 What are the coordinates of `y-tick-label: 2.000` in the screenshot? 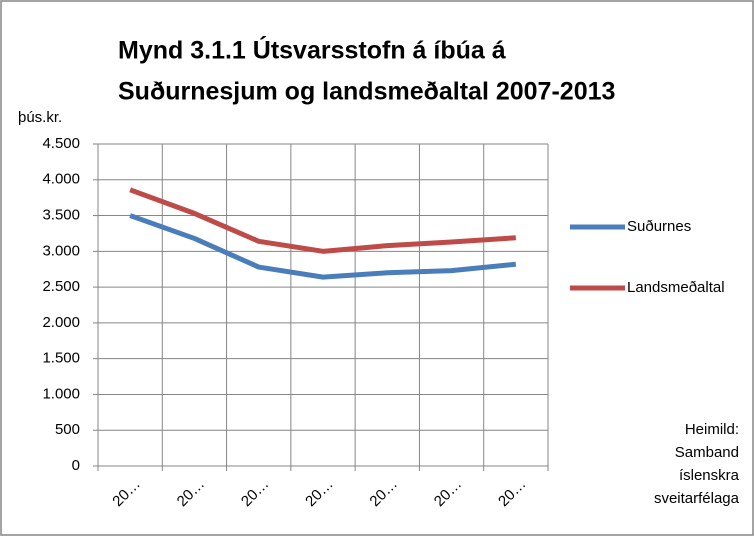 It's located at (61, 322).